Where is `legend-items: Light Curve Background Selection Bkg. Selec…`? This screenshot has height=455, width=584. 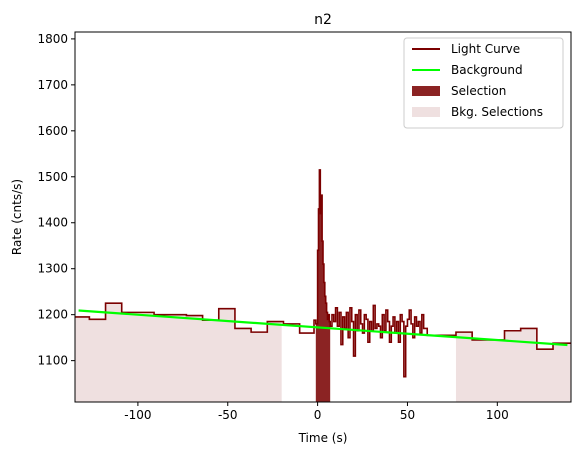
legend-items: Light Curve Background Selection Bkg. Selec… is located at coordinates (477, 80).